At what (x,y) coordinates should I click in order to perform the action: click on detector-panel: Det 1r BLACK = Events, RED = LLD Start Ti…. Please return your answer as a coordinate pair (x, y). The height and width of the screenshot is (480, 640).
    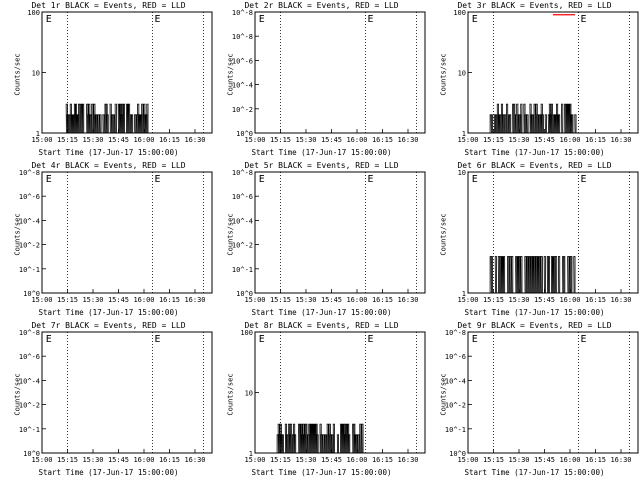
    Looking at the image, I should click on (108, 80).